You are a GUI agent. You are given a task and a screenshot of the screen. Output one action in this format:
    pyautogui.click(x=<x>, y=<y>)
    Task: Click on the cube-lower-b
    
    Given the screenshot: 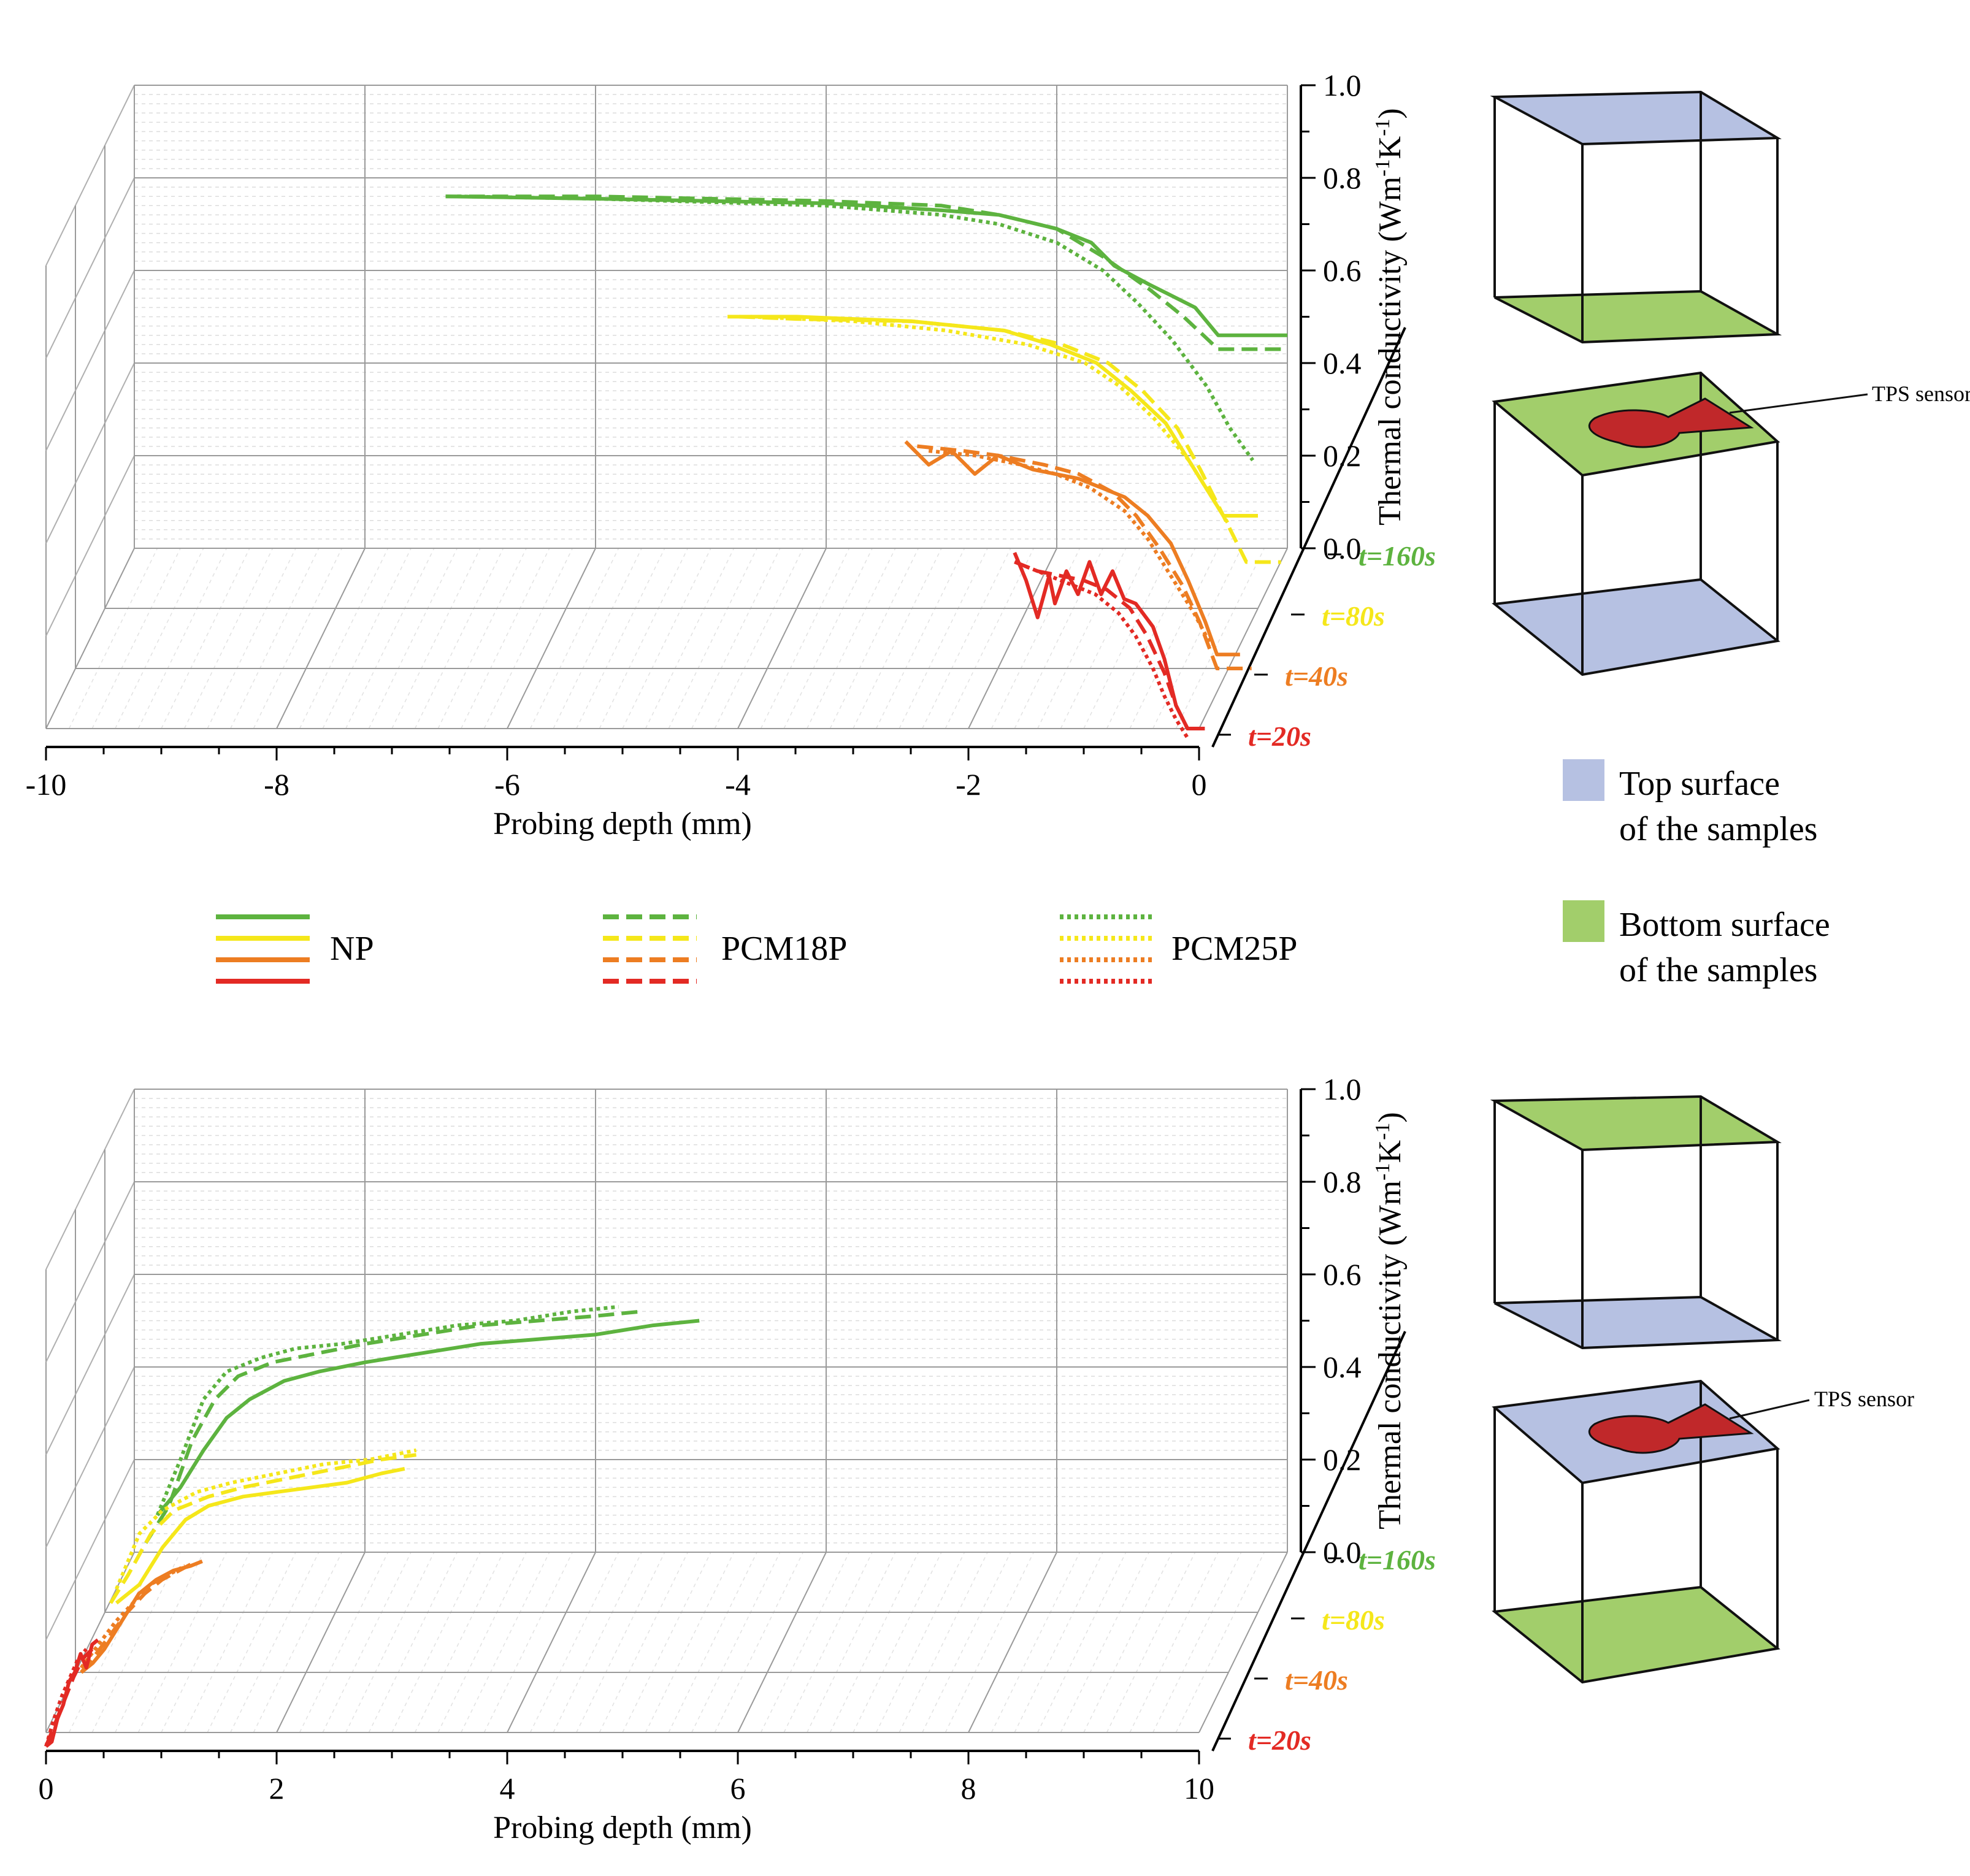 What is the action you would take?
    pyautogui.click(x=1636, y=1532)
    